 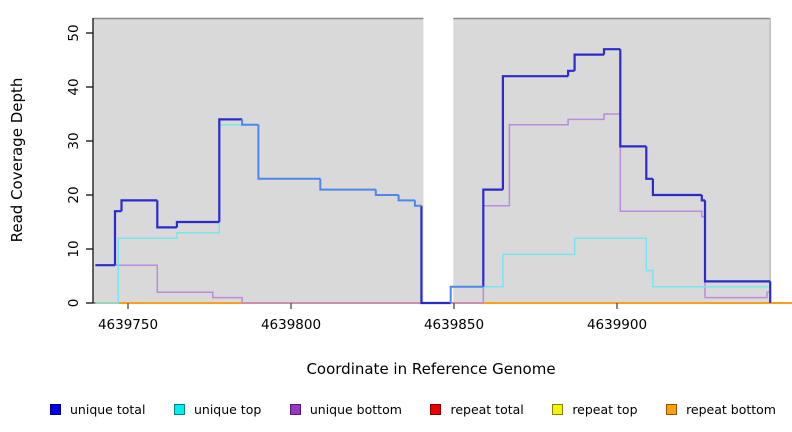 I want to click on legend-item-repeat-top: repeat top, so click(x=595, y=409).